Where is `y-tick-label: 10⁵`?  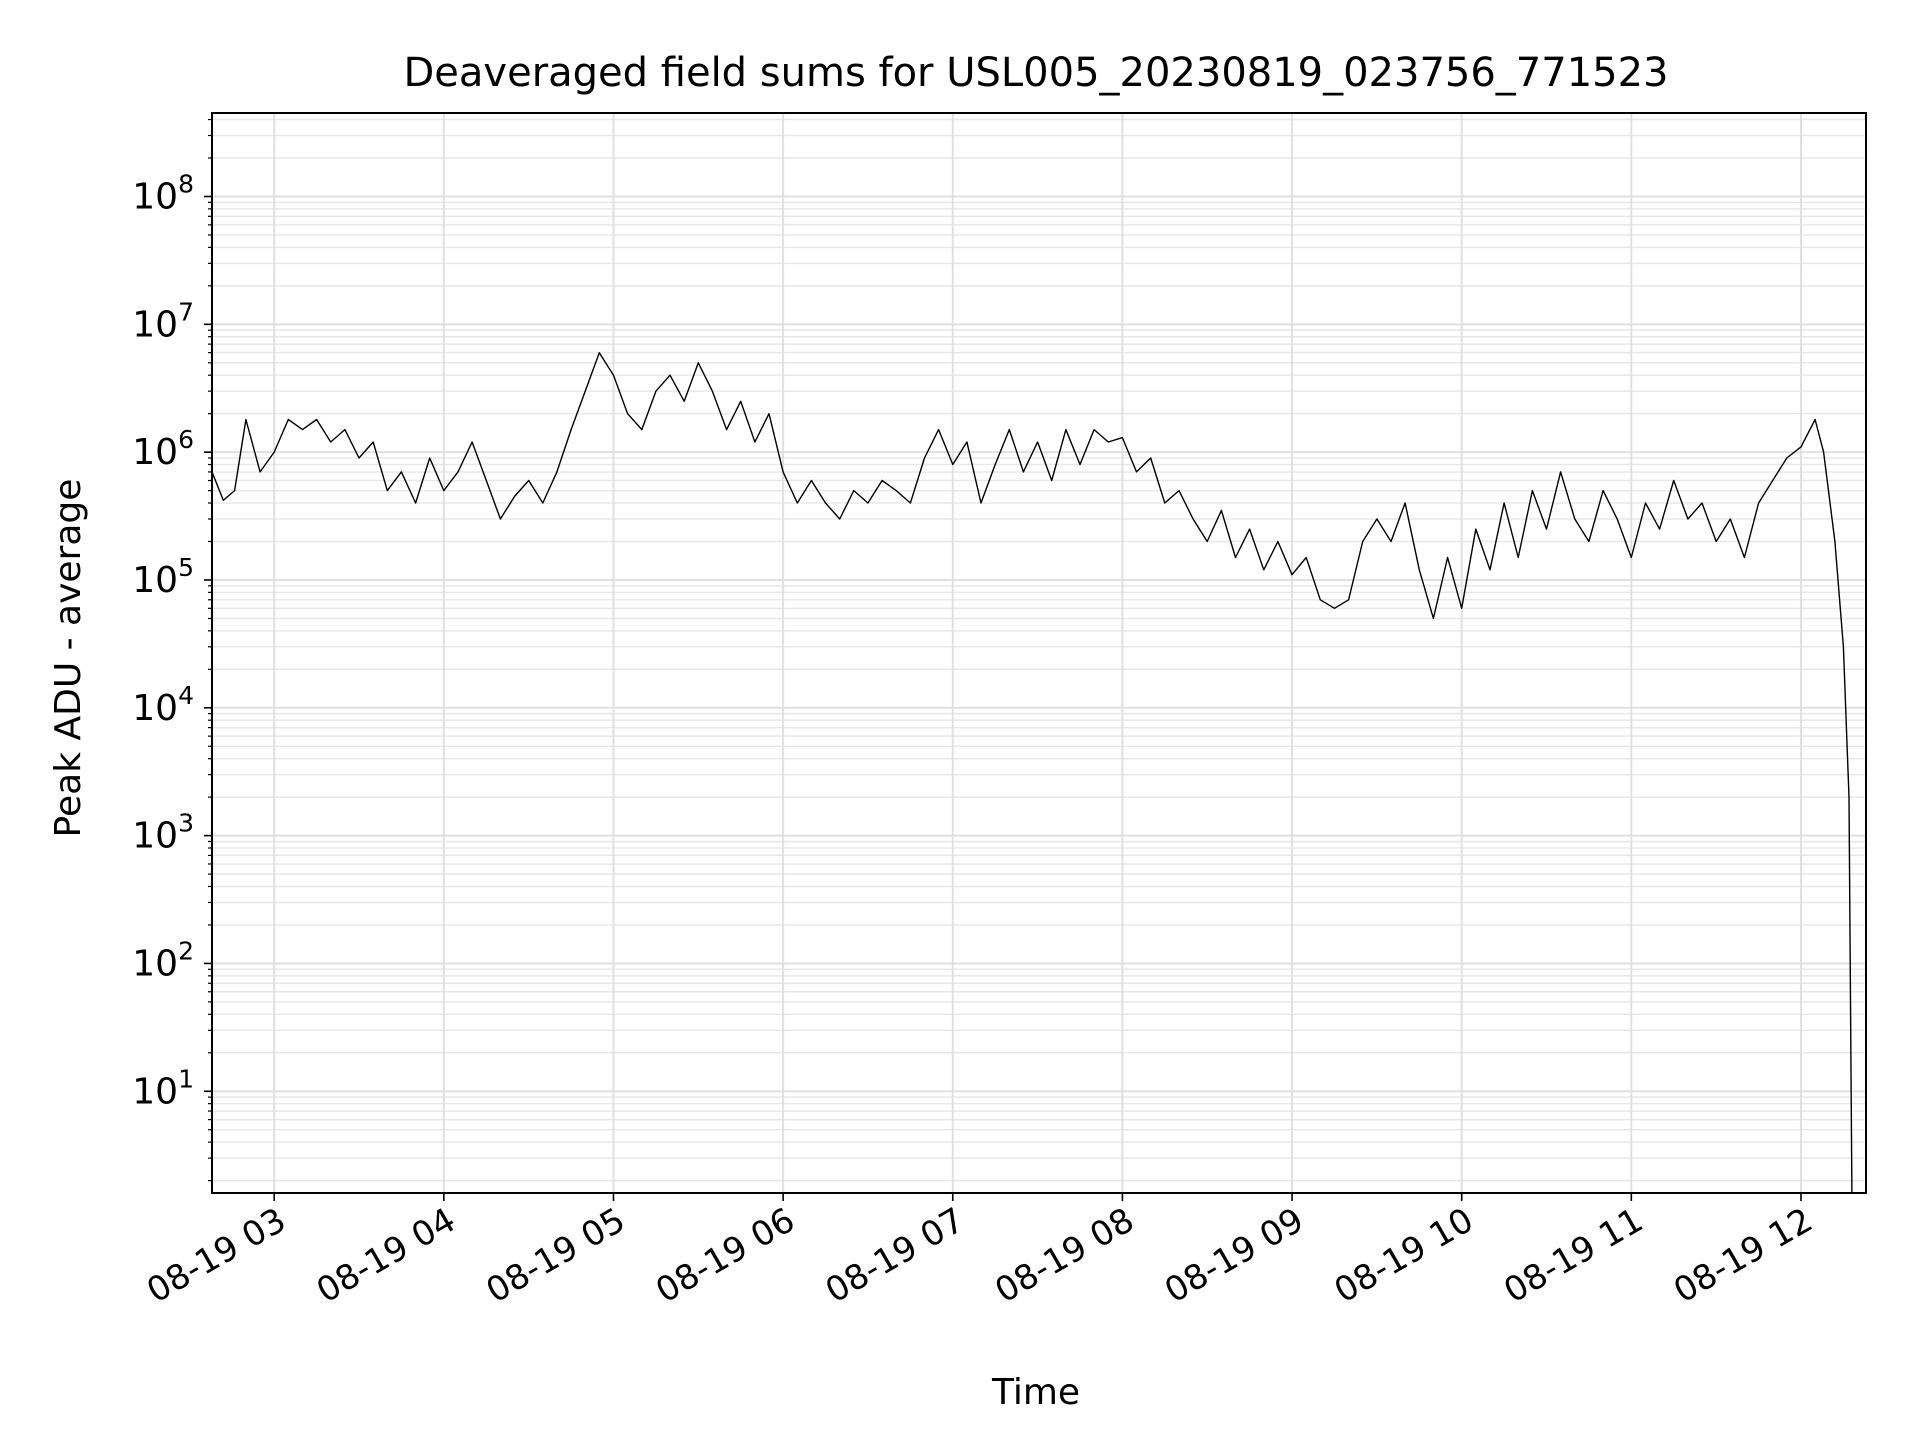
y-tick-label: 10⁵ is located at coordinates (163, 577).